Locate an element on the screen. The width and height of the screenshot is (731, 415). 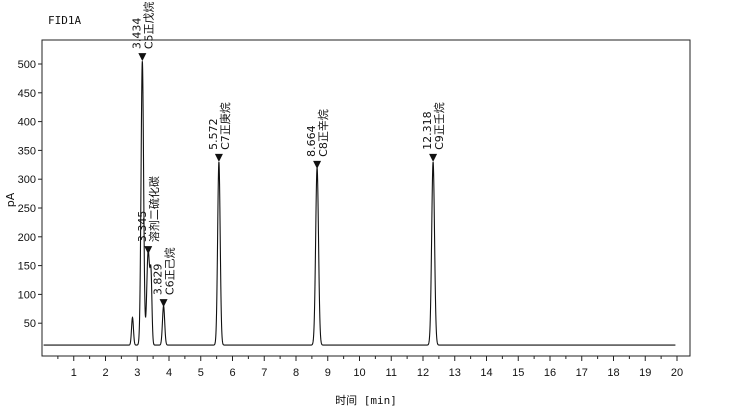
x-tick-label-17: 17 is located at coordinates (582, 373).